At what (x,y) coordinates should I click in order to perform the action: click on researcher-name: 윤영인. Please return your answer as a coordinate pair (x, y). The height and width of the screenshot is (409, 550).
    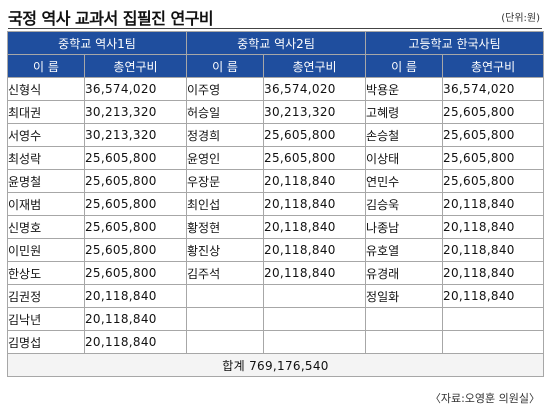
    Looking at the image, I should click on (225, 158).